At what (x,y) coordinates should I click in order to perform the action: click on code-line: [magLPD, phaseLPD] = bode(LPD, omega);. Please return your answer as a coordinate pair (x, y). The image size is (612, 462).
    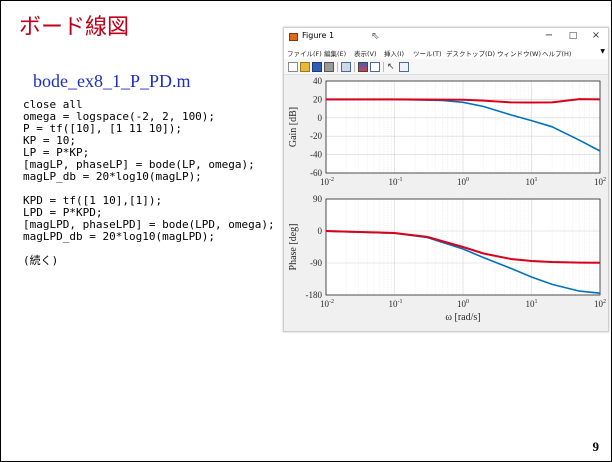
    Looking at the image, I should click on (149, 224).